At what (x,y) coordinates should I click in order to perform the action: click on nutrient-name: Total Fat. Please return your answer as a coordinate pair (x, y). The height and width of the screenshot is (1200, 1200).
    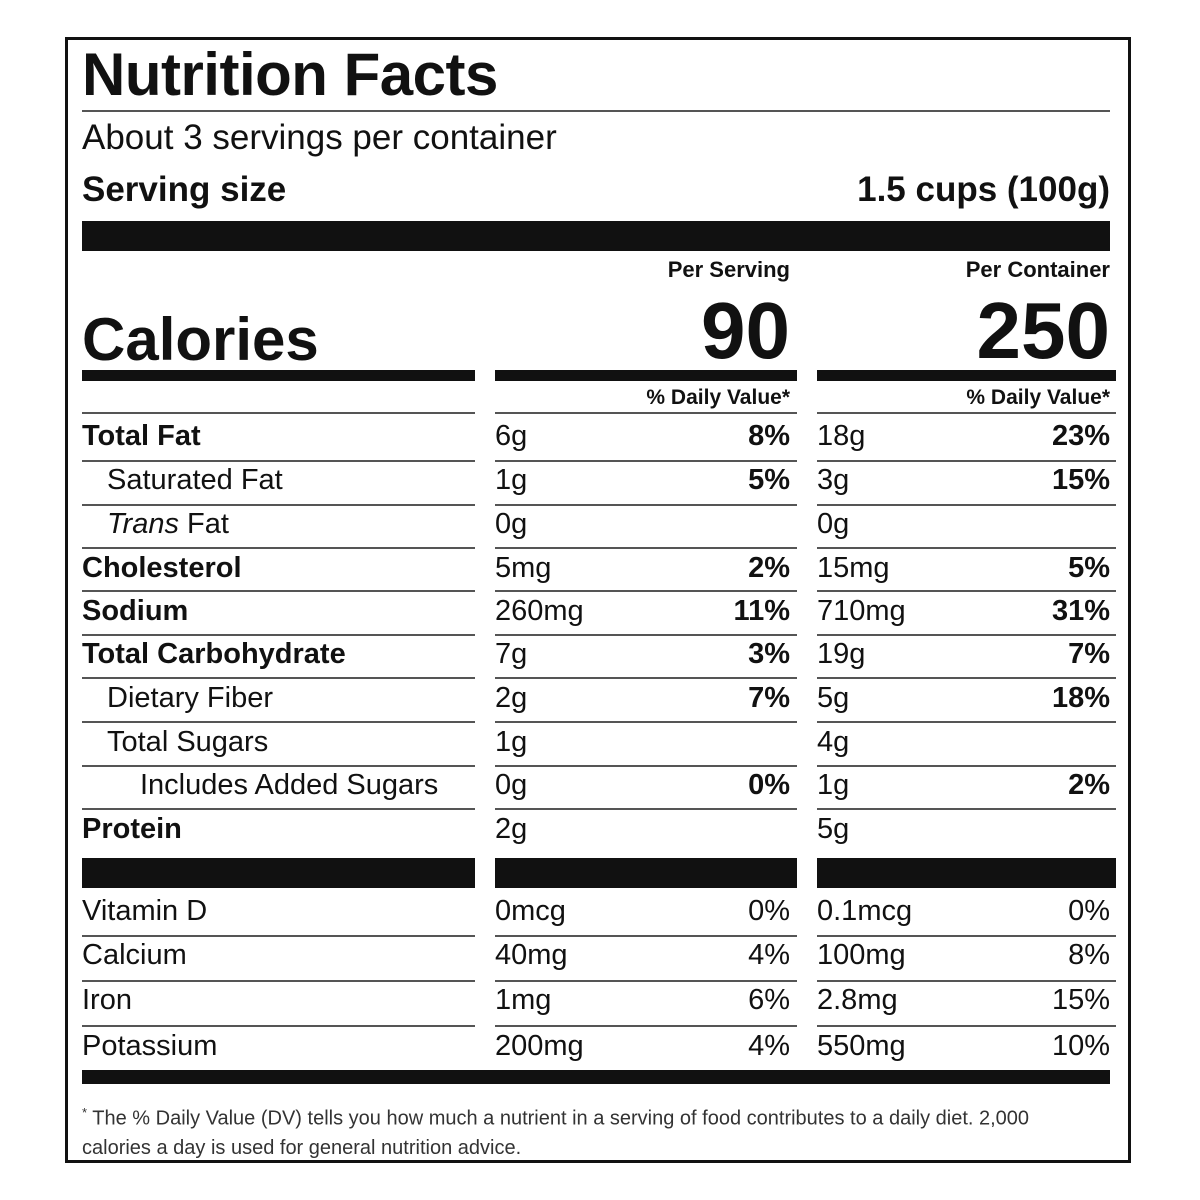
    Looking at the image, I should click on (141, 436).